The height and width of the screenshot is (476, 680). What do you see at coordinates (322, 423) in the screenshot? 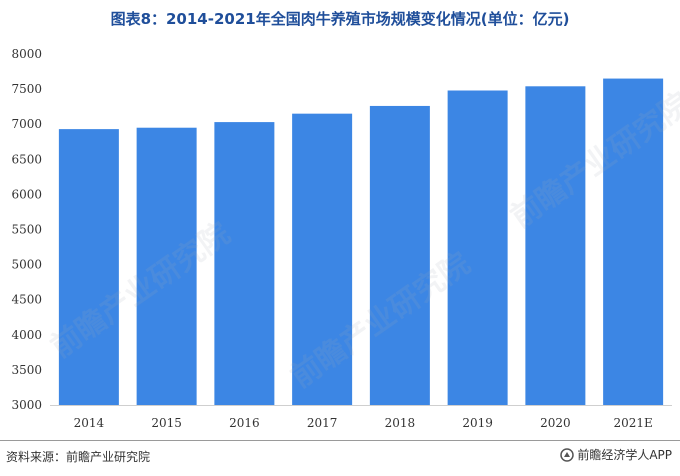
I see `x-tick-label: 2017` at bounding box center [322, 423].